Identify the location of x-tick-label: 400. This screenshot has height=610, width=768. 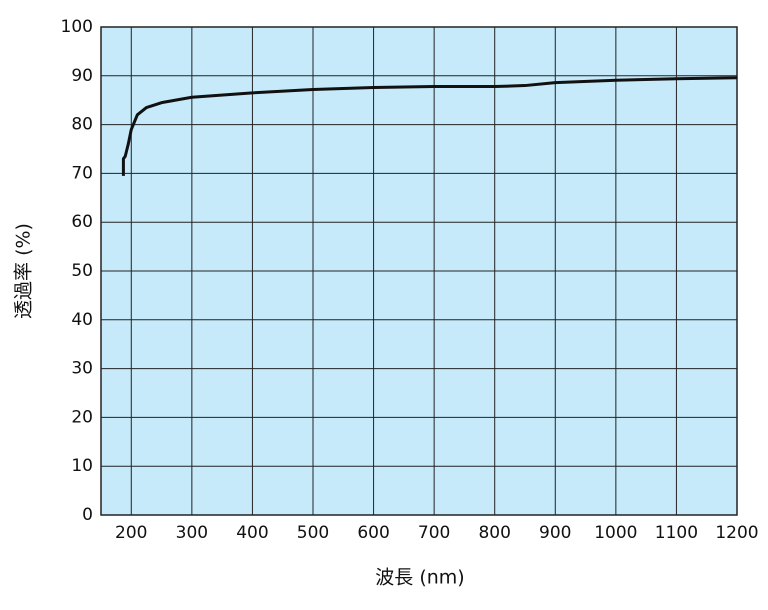
(252, 533).